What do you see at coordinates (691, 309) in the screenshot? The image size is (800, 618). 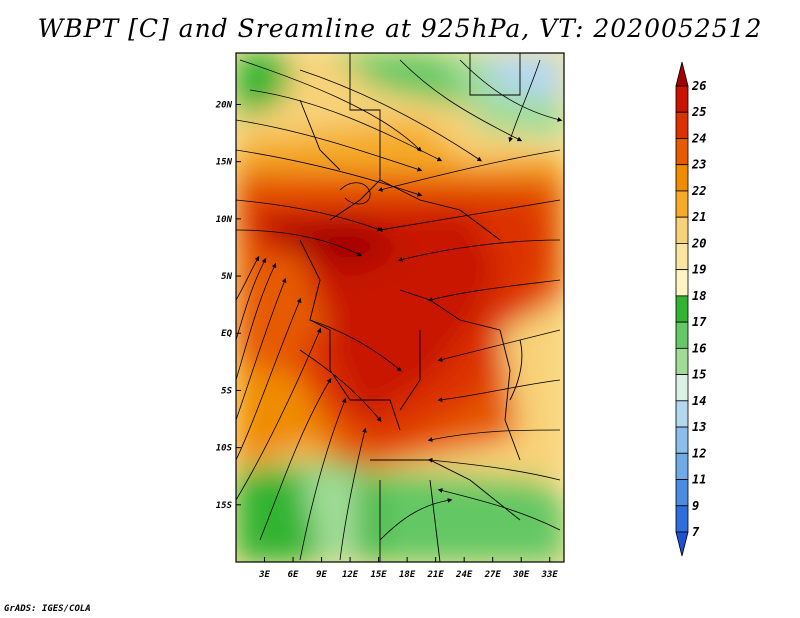 I see `colorbar: 26 25 24 23 22 21 20 19 18 17 16 15 14 13 12 11 9 7` at bounding box center [691, 309].